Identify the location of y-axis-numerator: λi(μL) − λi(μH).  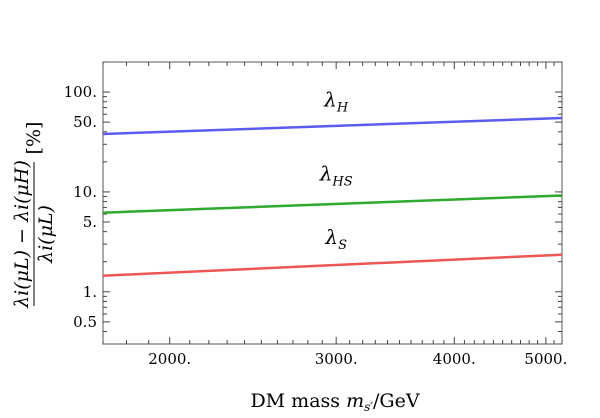
(22, 234).